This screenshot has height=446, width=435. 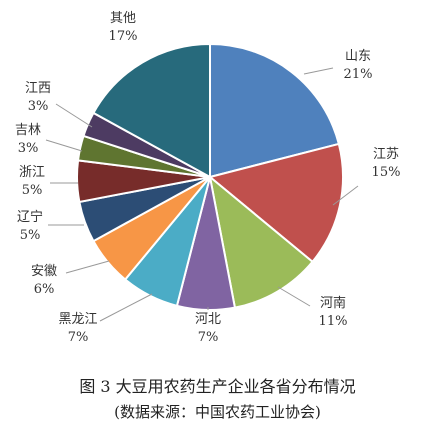 What do you see at coordinates (44, 271) in the screenshot?
I see `slice-label-6: 安徽` at bounding box center [44, 271].